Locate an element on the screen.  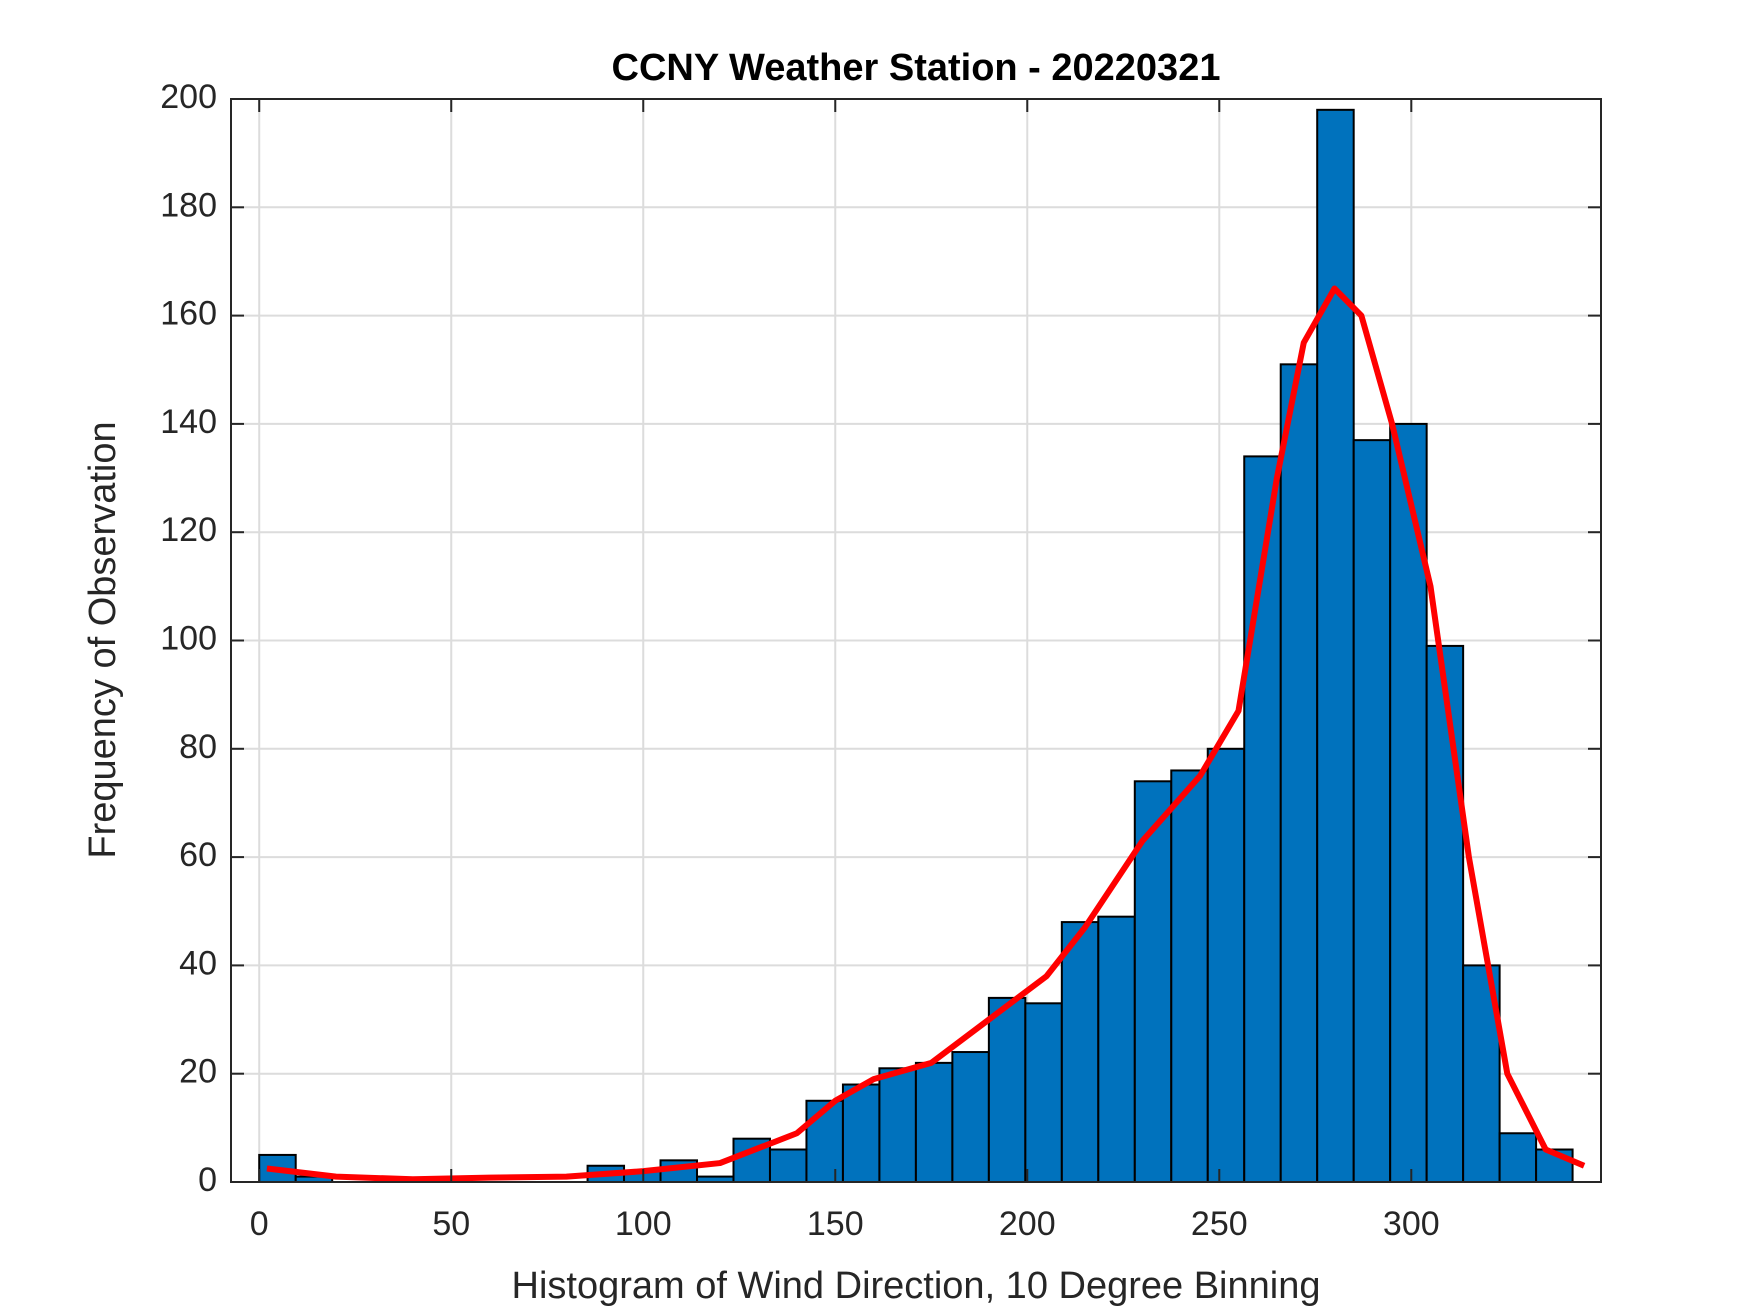
x-tick-label: 0 is located at coordinates (259, 1224).